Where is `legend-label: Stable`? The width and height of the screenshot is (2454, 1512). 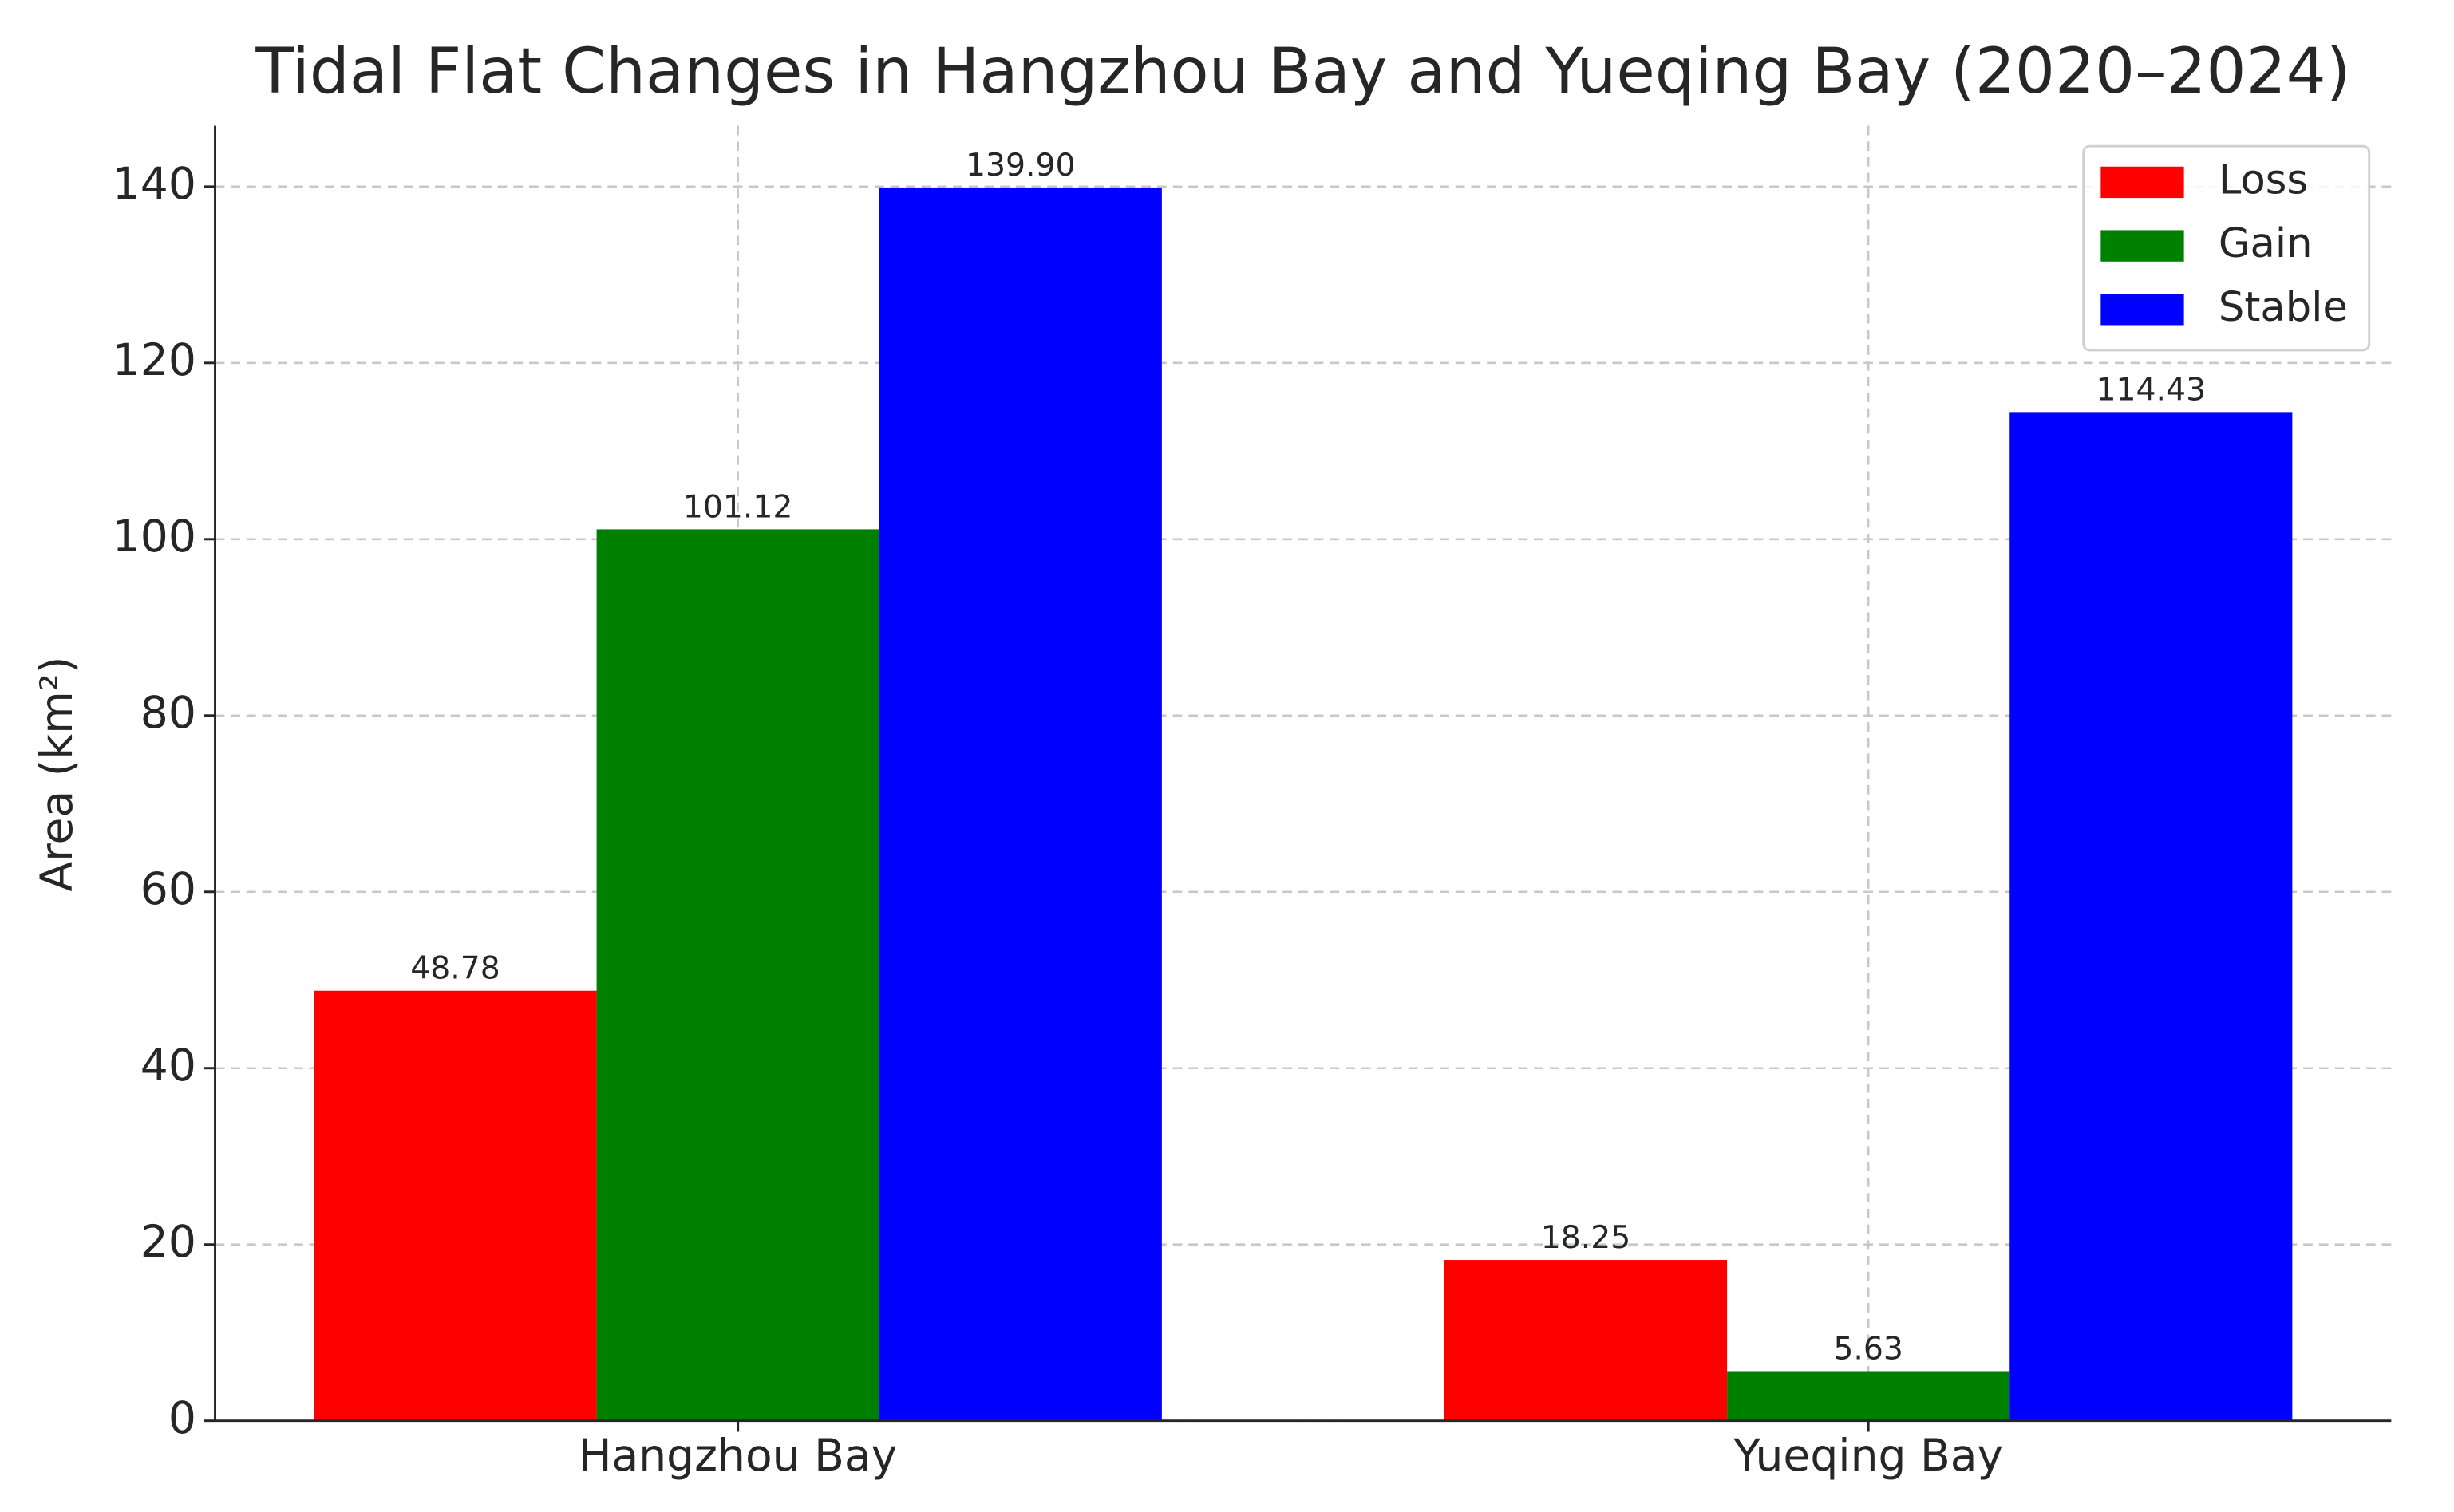
legend-label: Stable is located at coordinates (2283, 307).